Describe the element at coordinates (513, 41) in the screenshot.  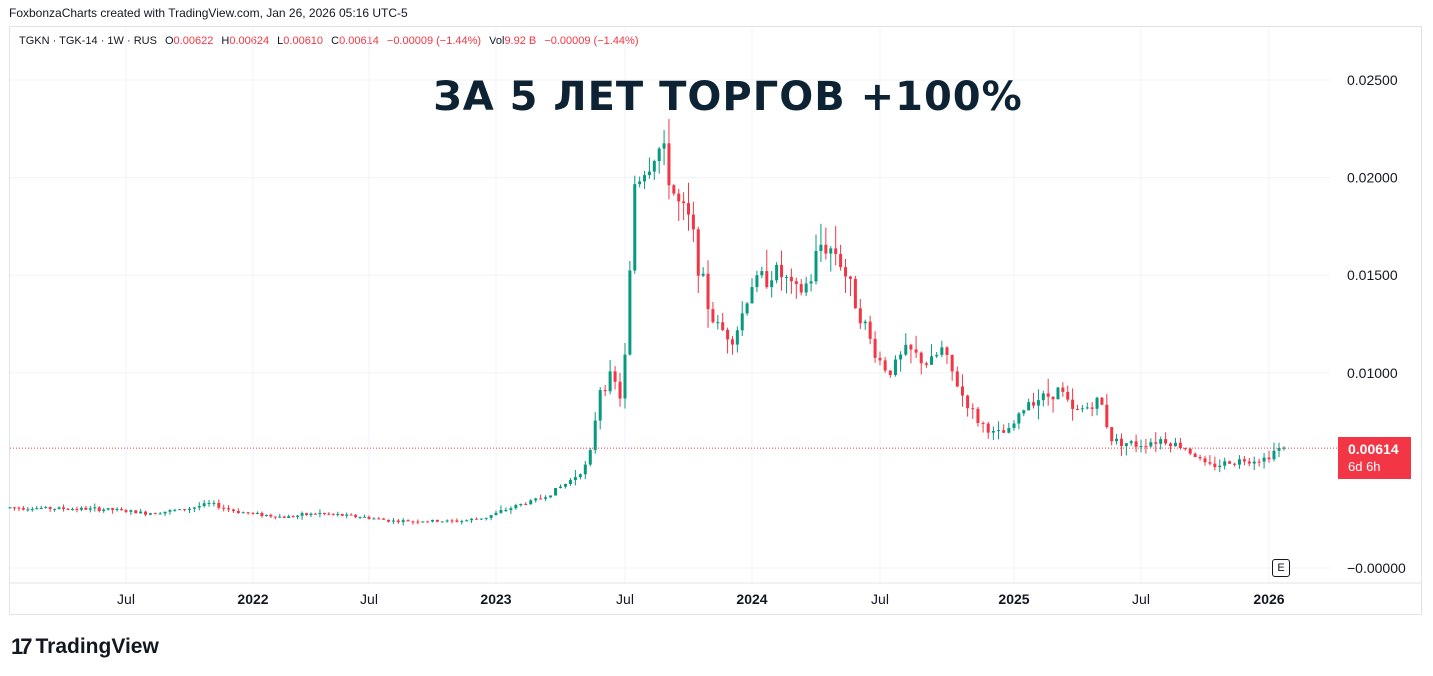
I see `volume-value: Vol9.92 B` at that location.